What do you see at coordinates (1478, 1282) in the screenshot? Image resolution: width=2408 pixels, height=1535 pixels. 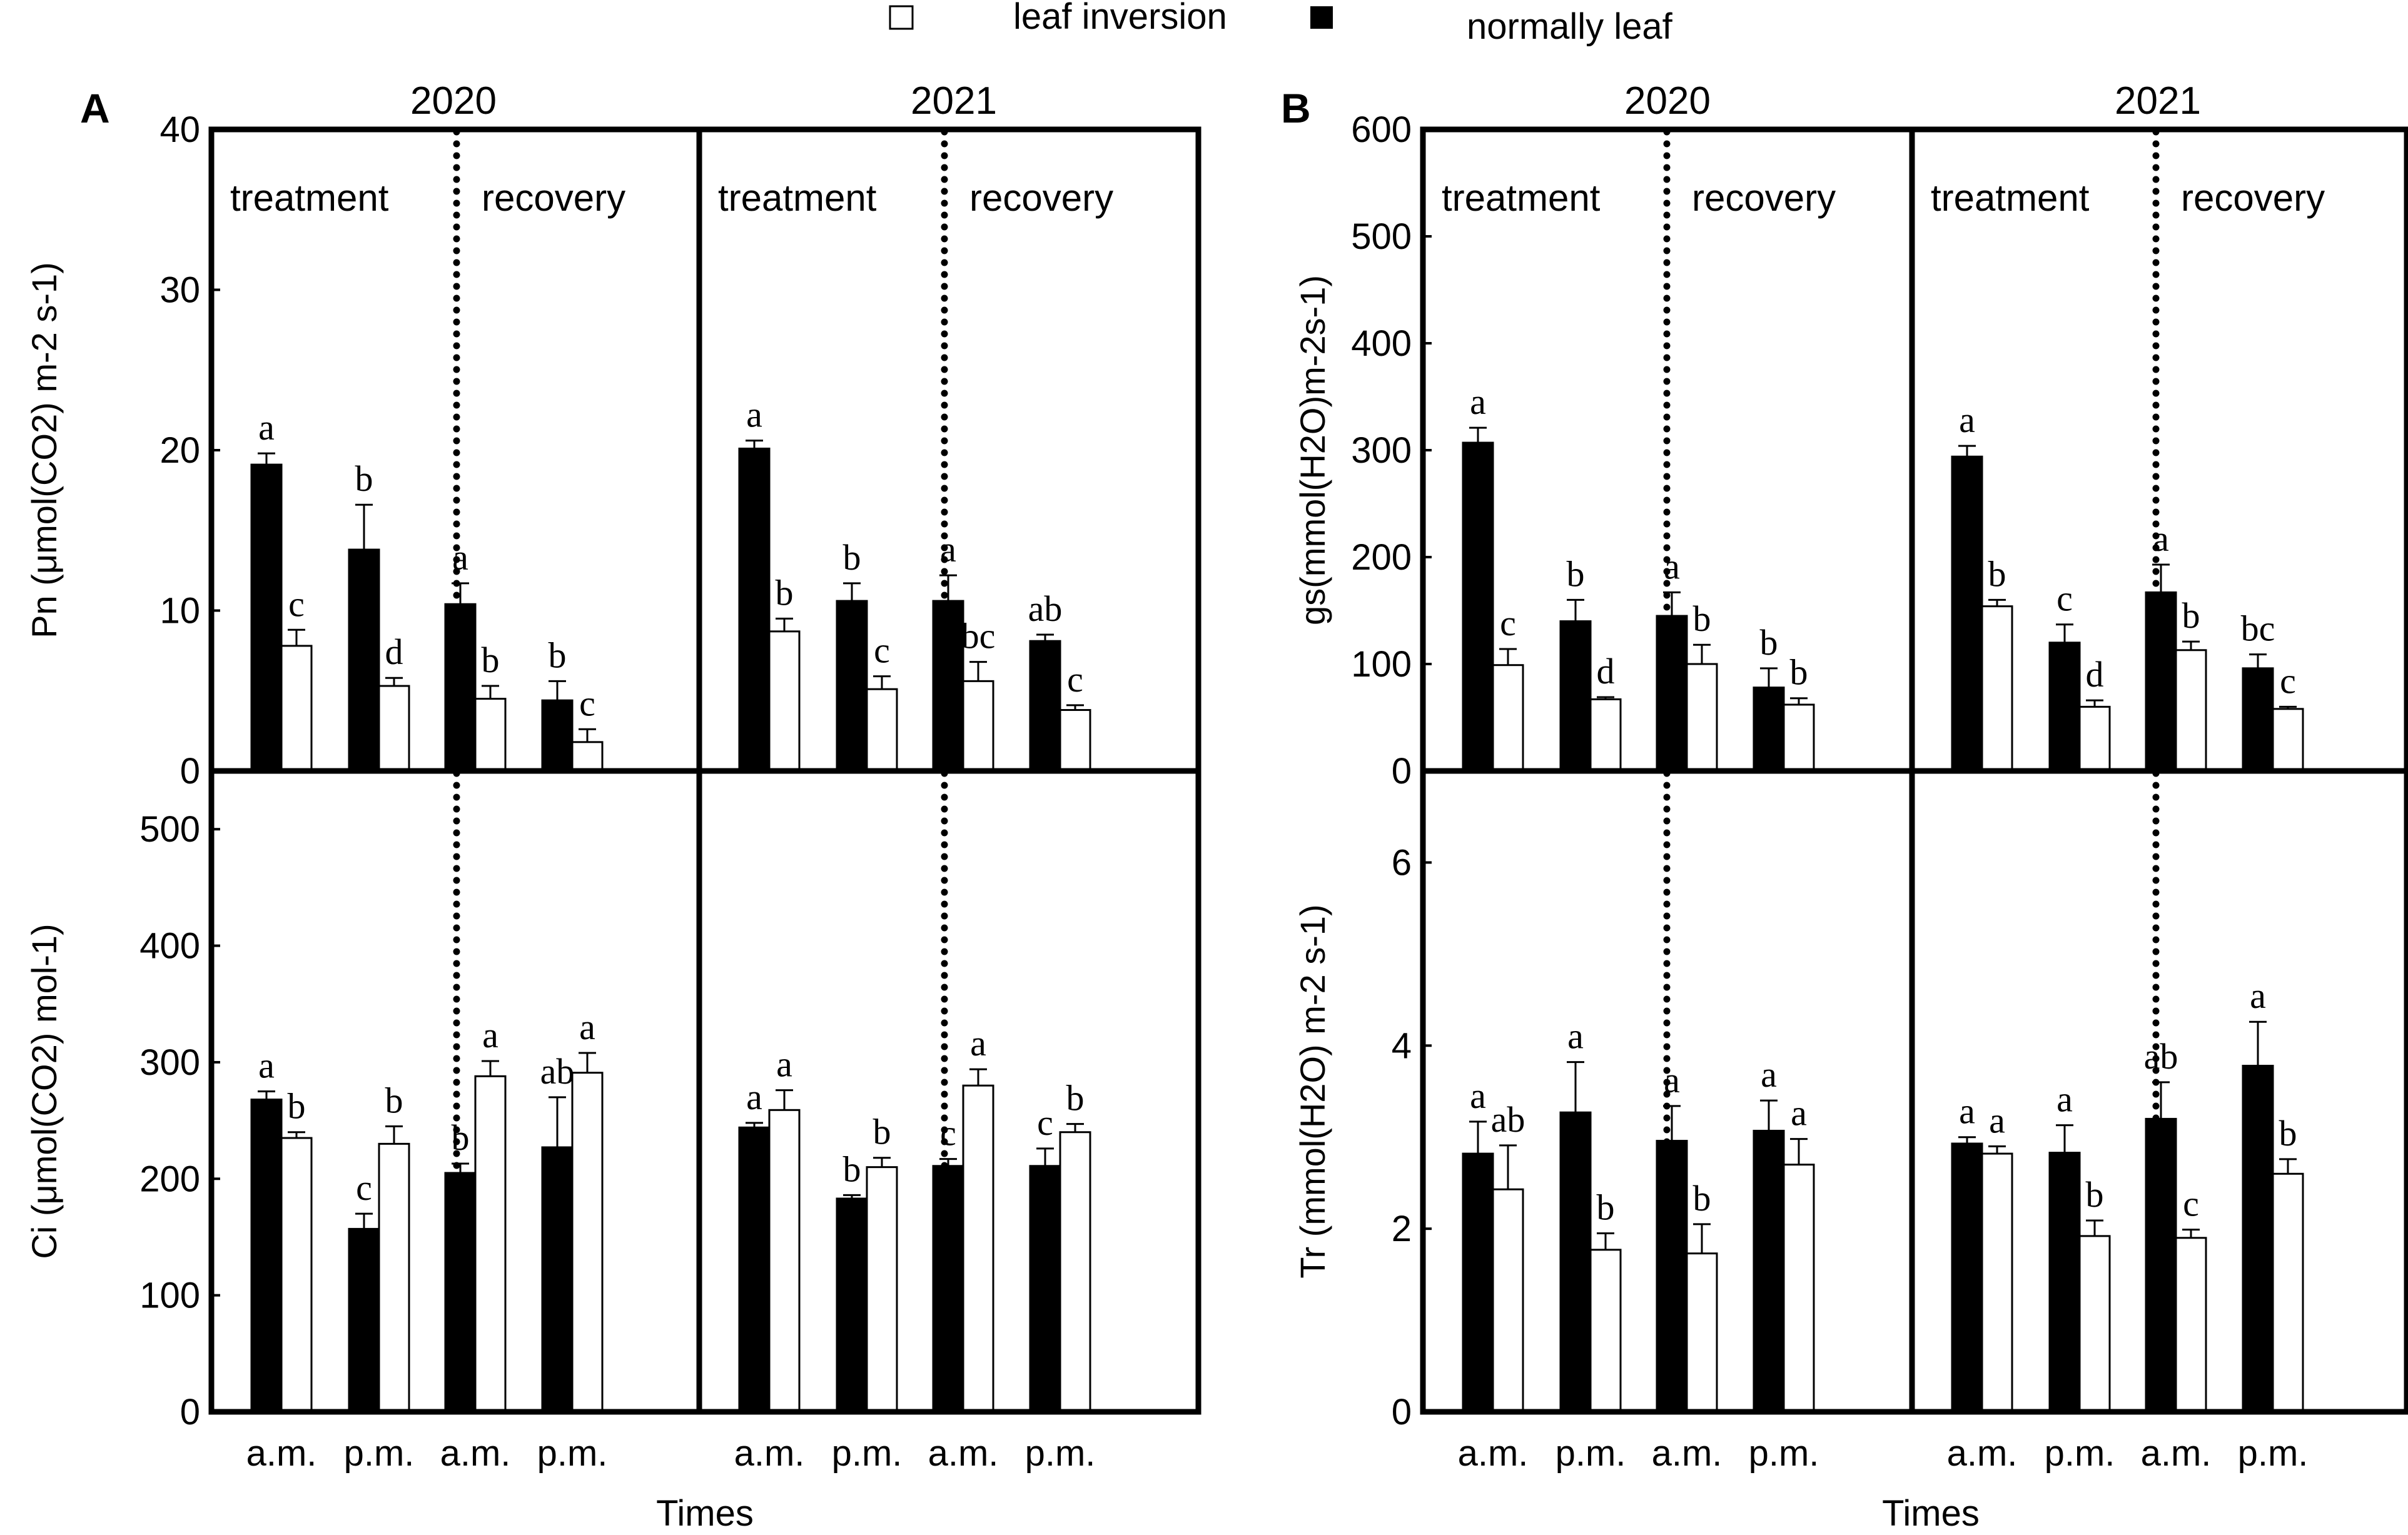 I see `chart-b-bottom-normal-y1-0-bar` at bounding box center [1478, 1282].